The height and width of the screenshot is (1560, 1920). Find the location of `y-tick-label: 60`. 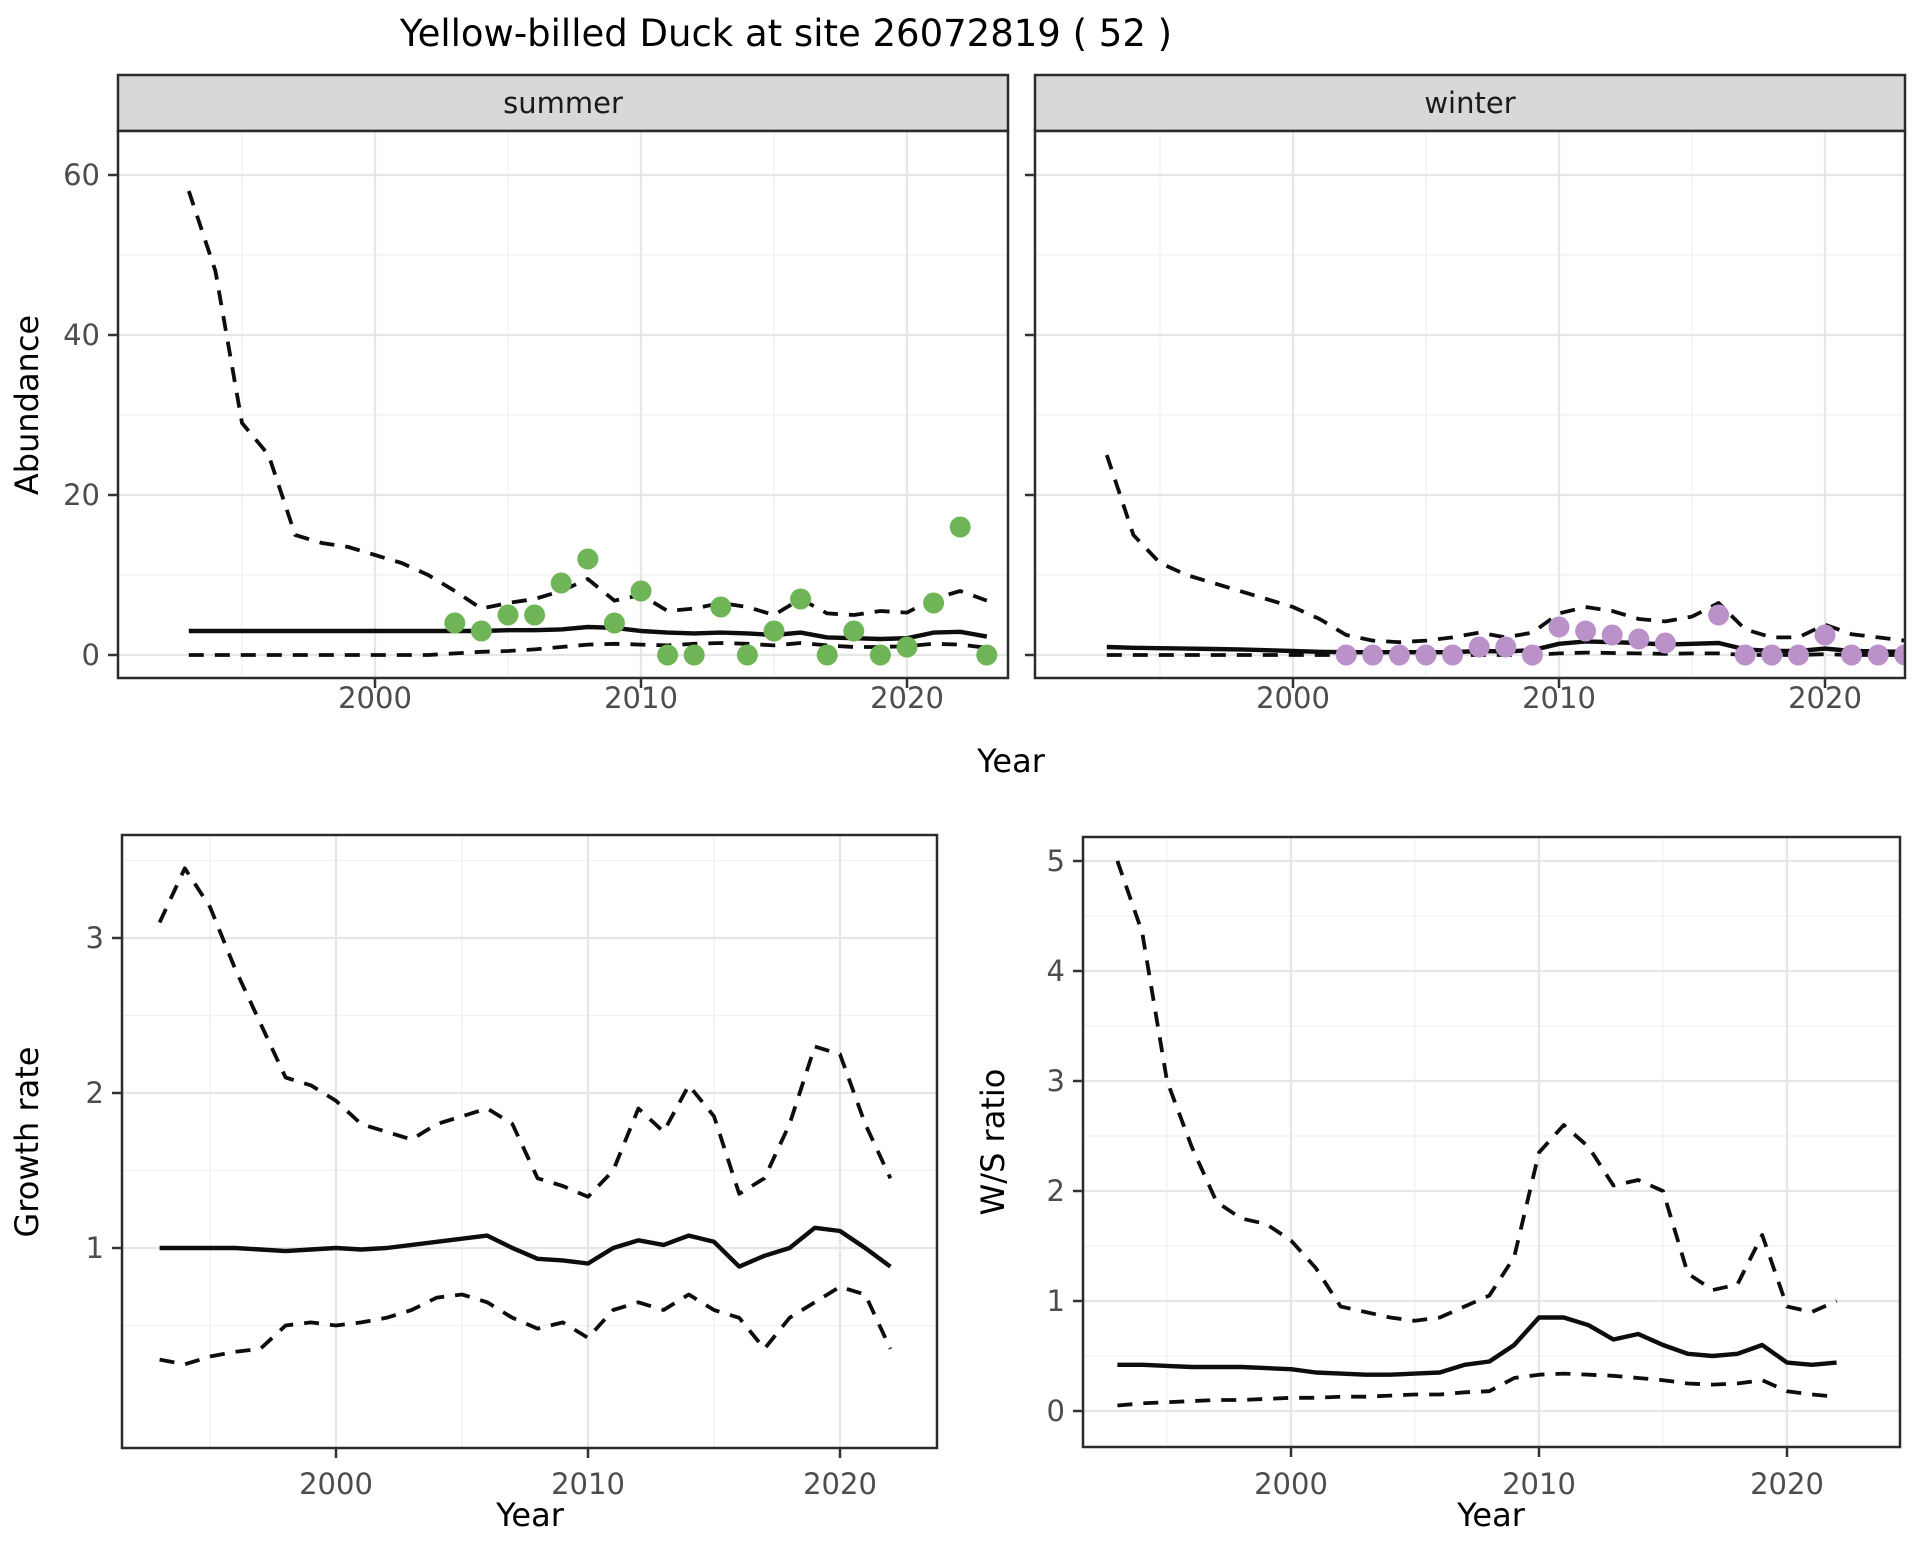

y-tick-label: 60 is located at coordinates (81, 175).